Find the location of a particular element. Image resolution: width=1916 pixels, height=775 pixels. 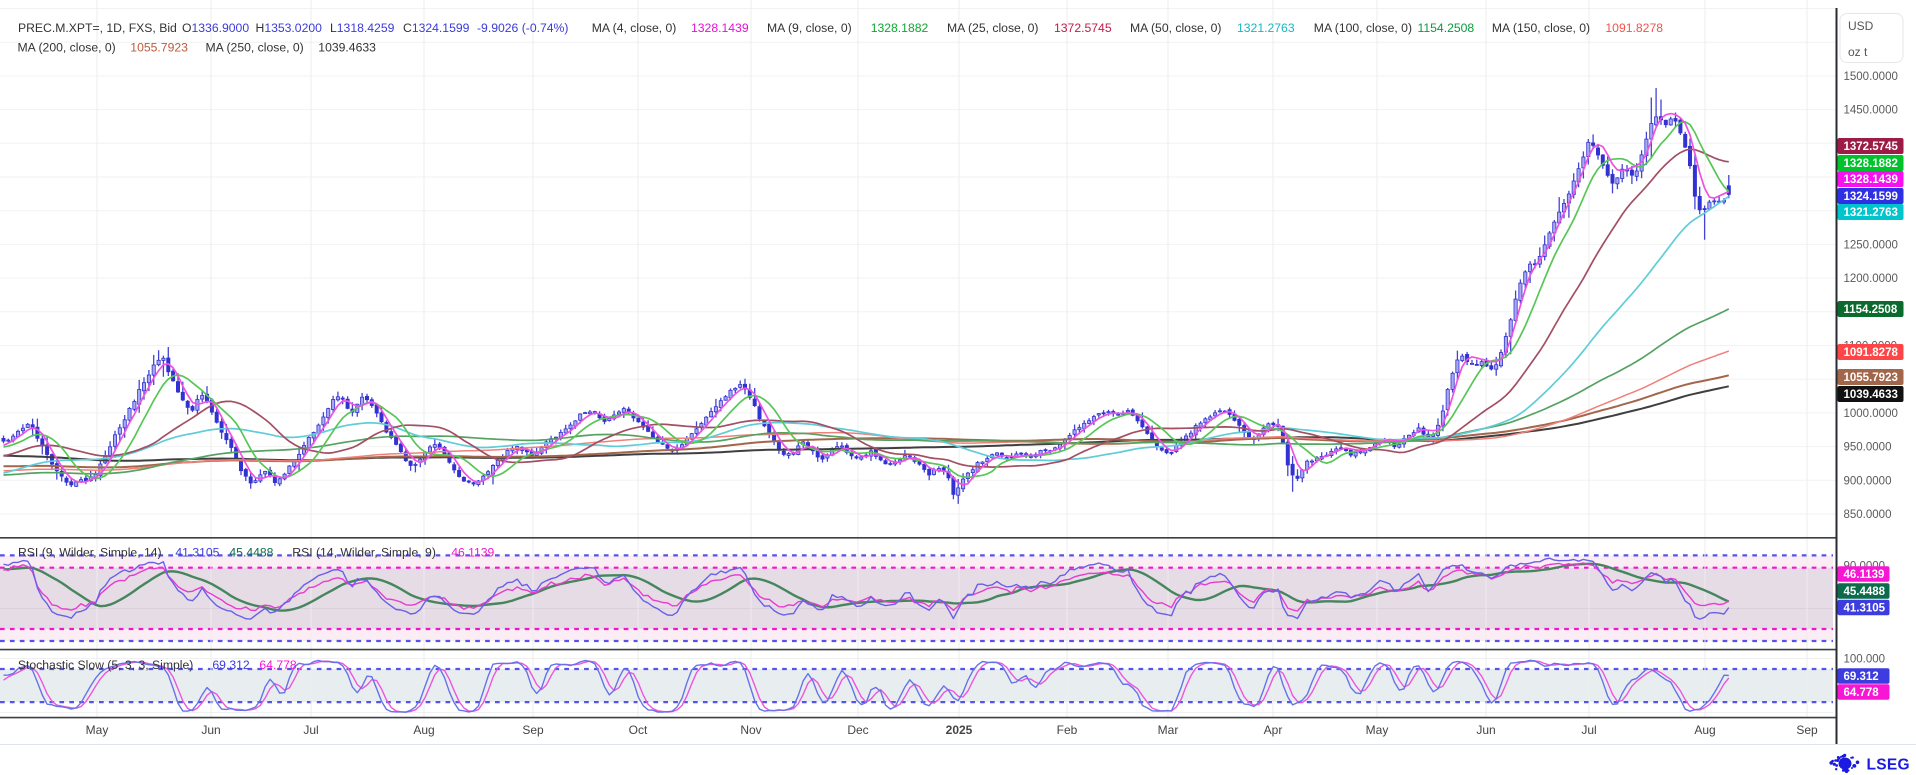

svg-text: -9.9026 (-0.74%) is located at coordinates (522, 28).